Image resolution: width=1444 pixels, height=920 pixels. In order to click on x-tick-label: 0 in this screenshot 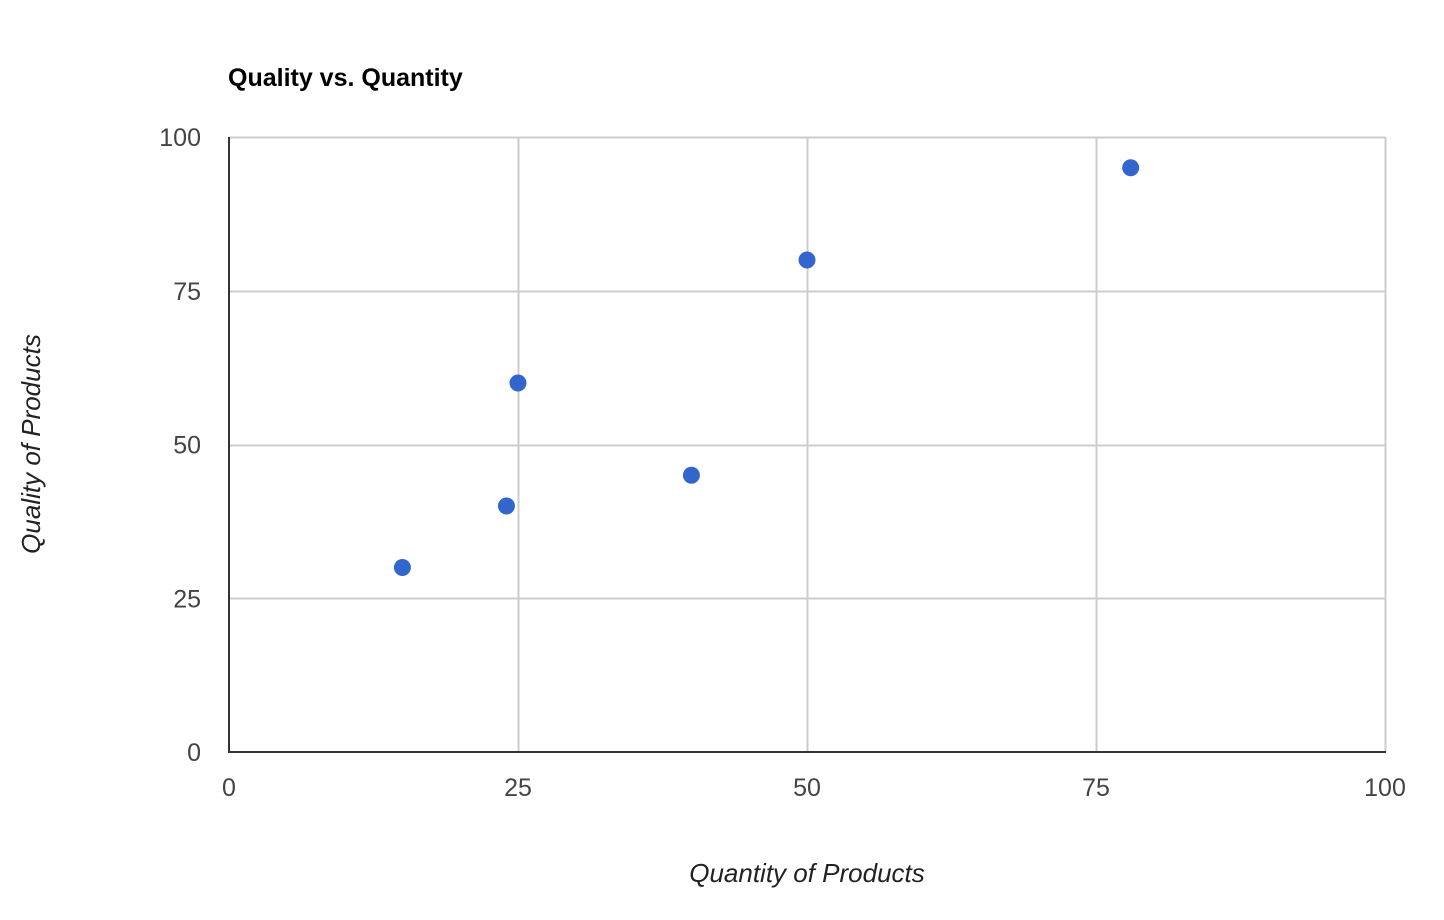, I will do `click(229, 788)`.